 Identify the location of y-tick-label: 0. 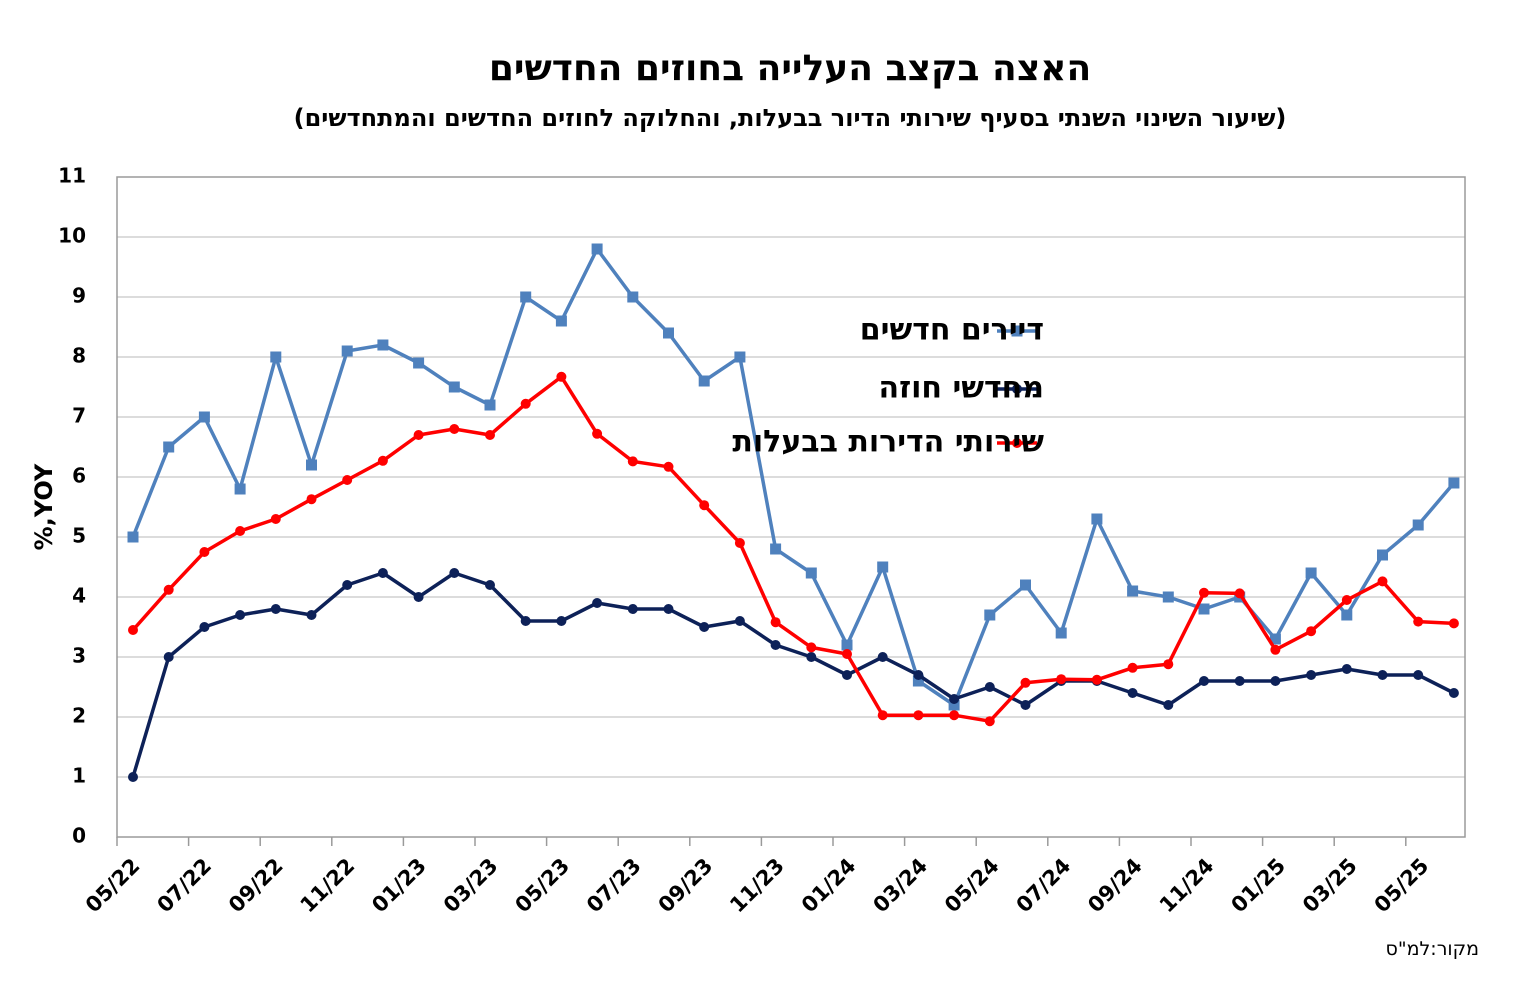
(79, 836).